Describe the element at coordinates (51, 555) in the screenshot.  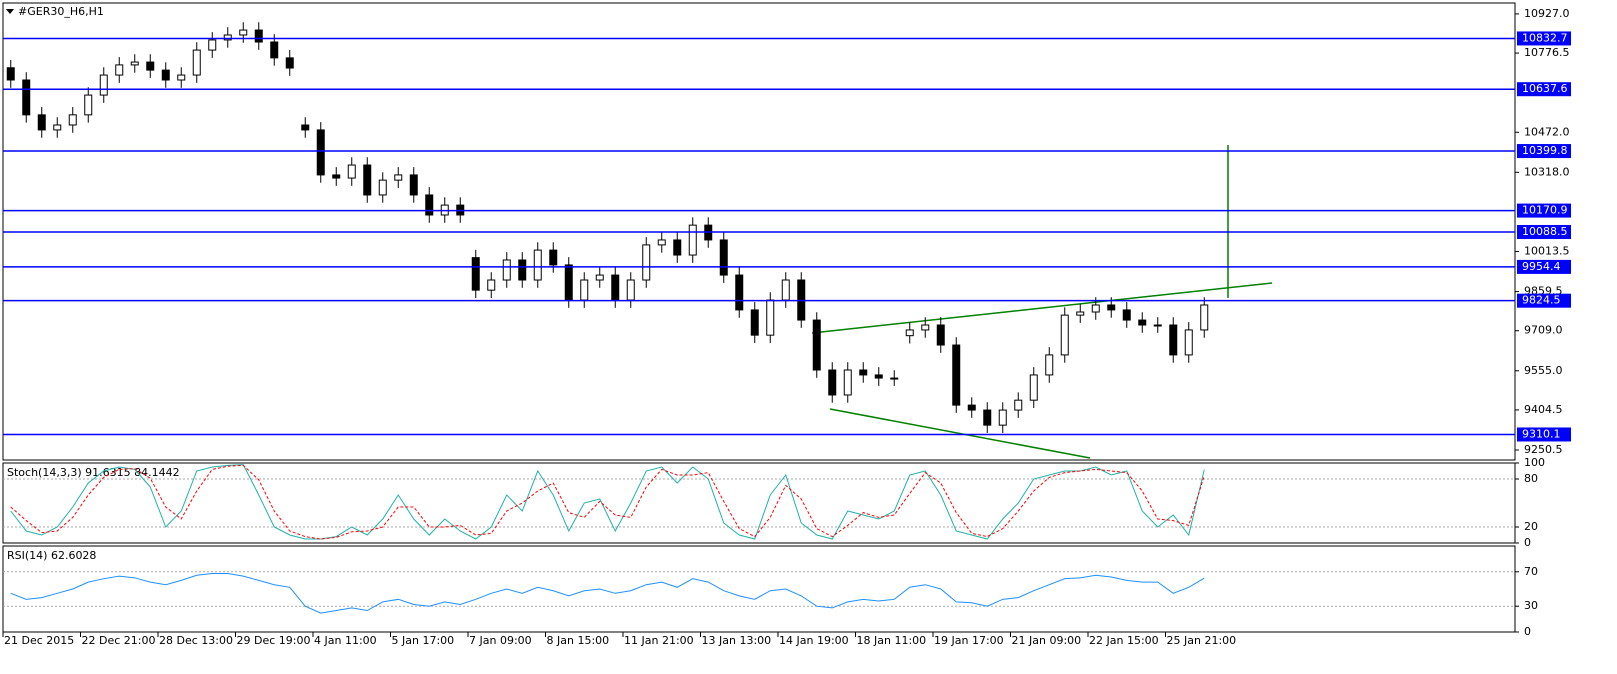
I see `rsi-title: RSI(14) 62.6028` at that location.